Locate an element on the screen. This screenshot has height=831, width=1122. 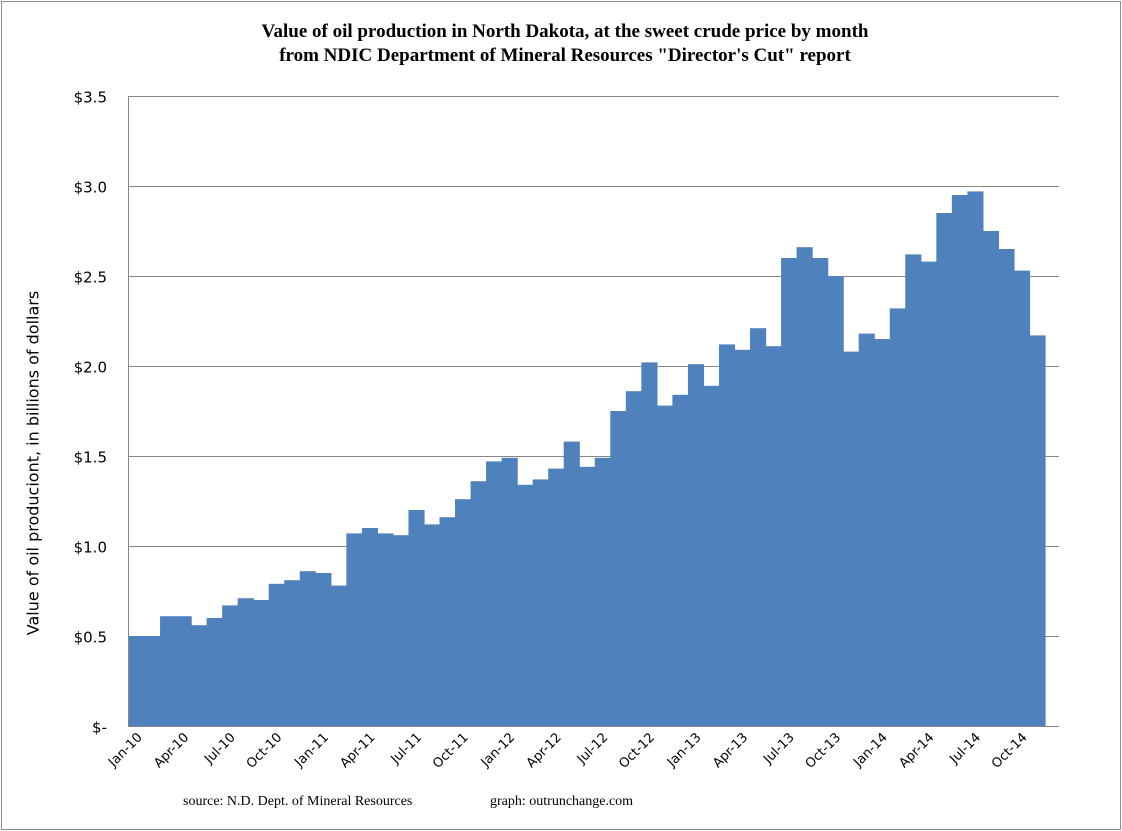
x-tick-label: Apr-10 is located at coordinates (171, 750).